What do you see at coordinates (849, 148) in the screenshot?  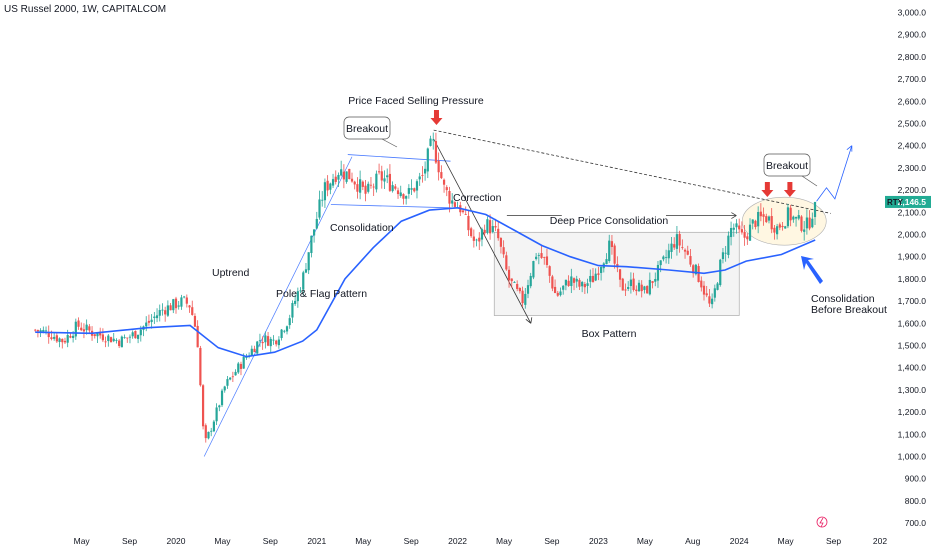 I see `projection-arrowhead` at bounding box center [849, 148].